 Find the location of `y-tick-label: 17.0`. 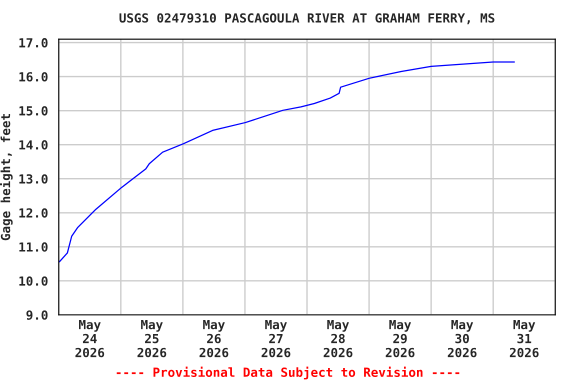

y-tick-label: 17.0 is located at coordinates (33, 43).